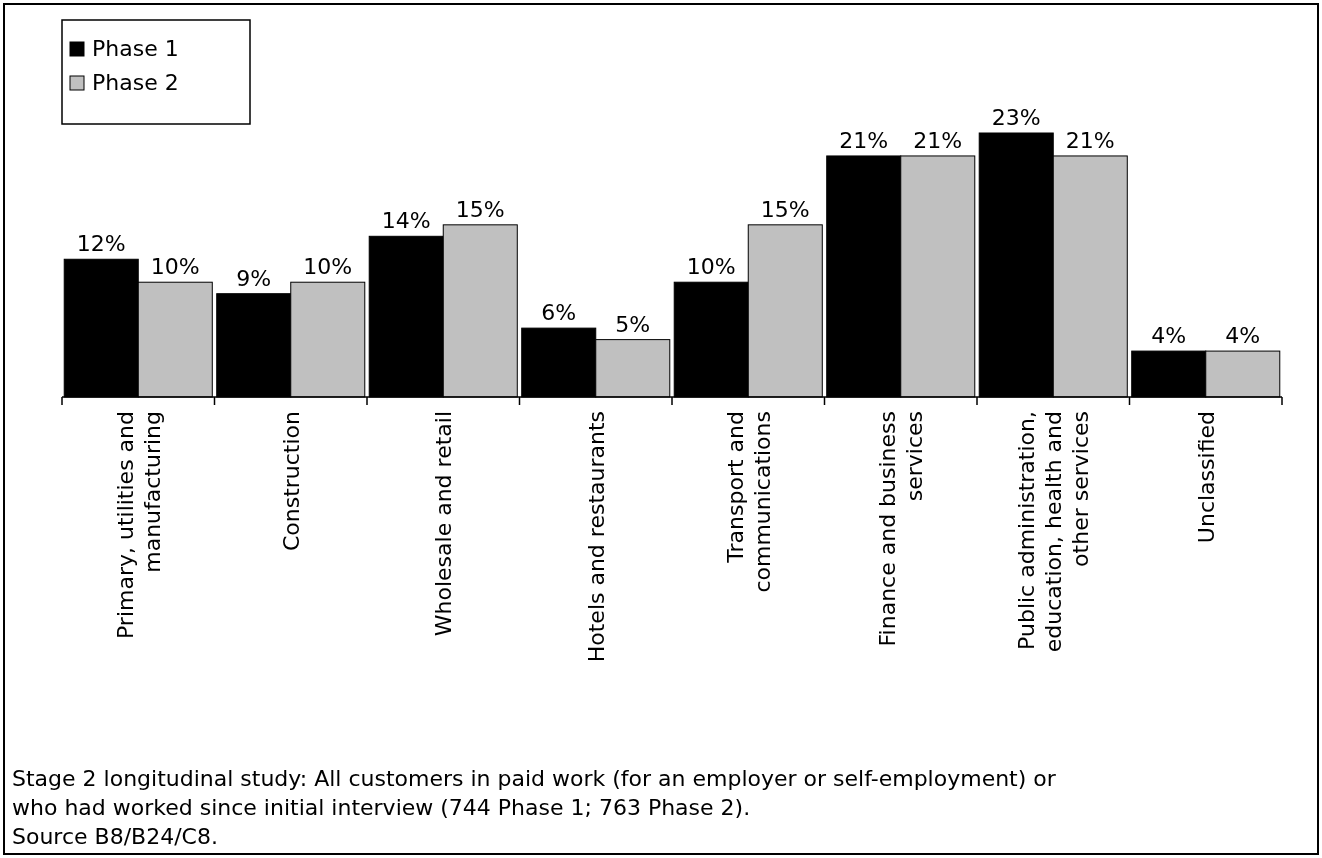 The image size is (1322, 858). I want to click on source-note: Source B8/B24/C8., so click(115, 836).